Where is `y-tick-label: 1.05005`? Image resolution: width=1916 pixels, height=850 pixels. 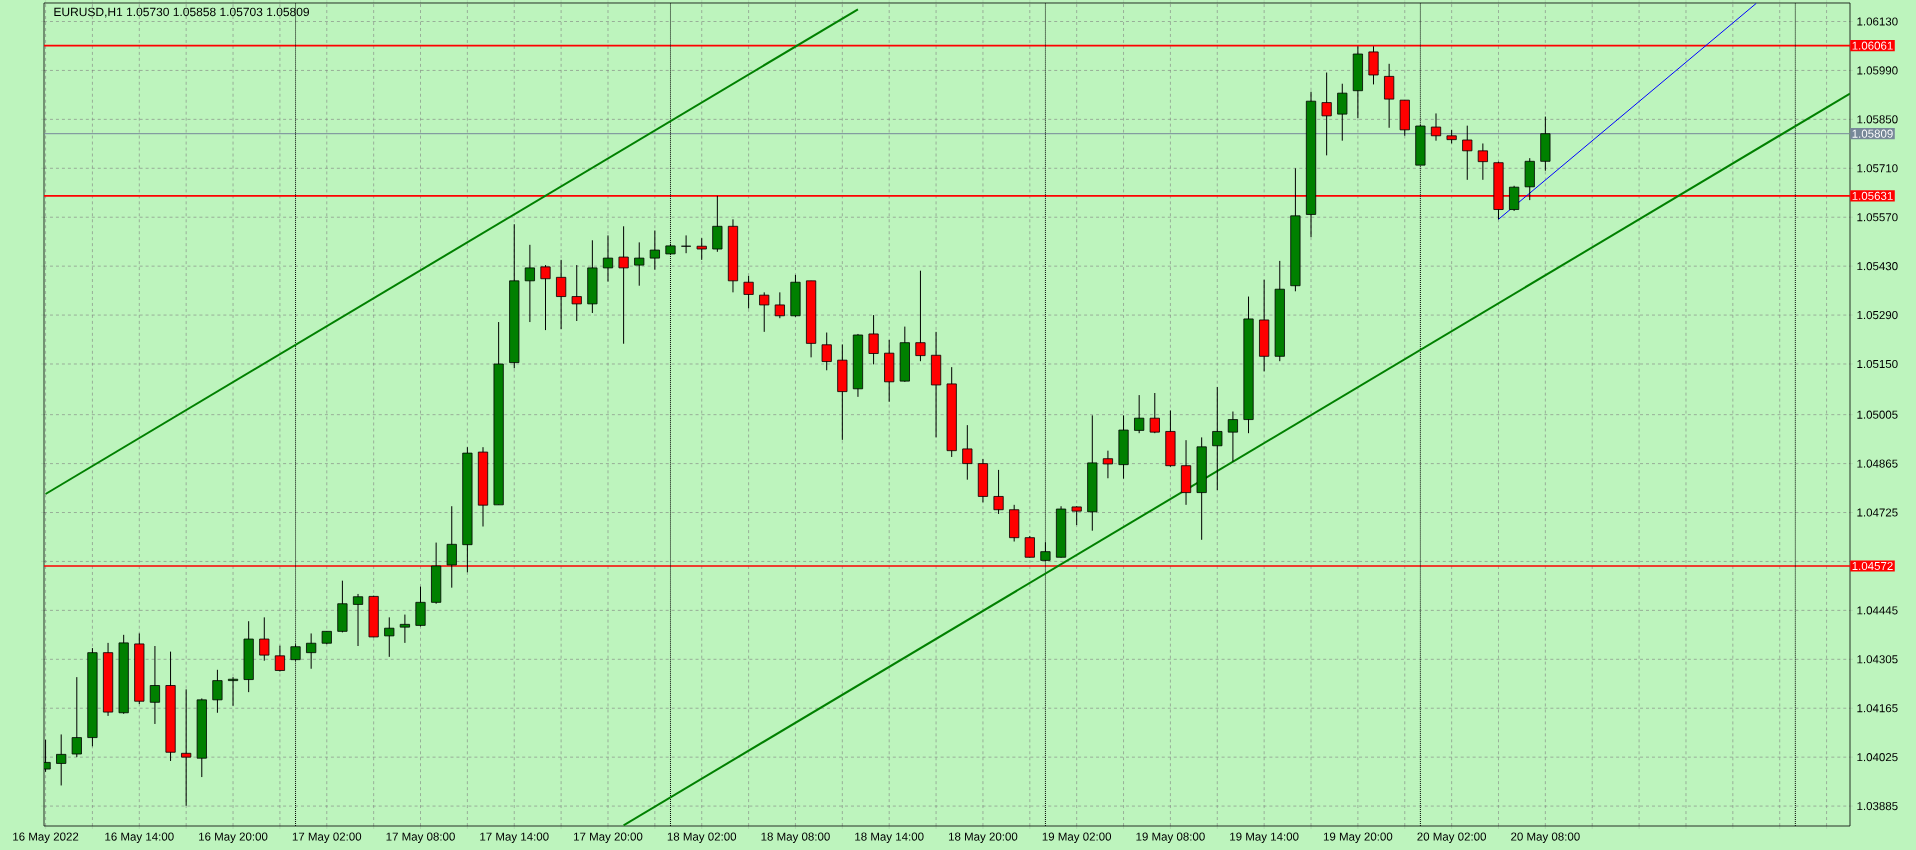
y-tick-label: 1.05005 is located at coordinates (1877, 414).